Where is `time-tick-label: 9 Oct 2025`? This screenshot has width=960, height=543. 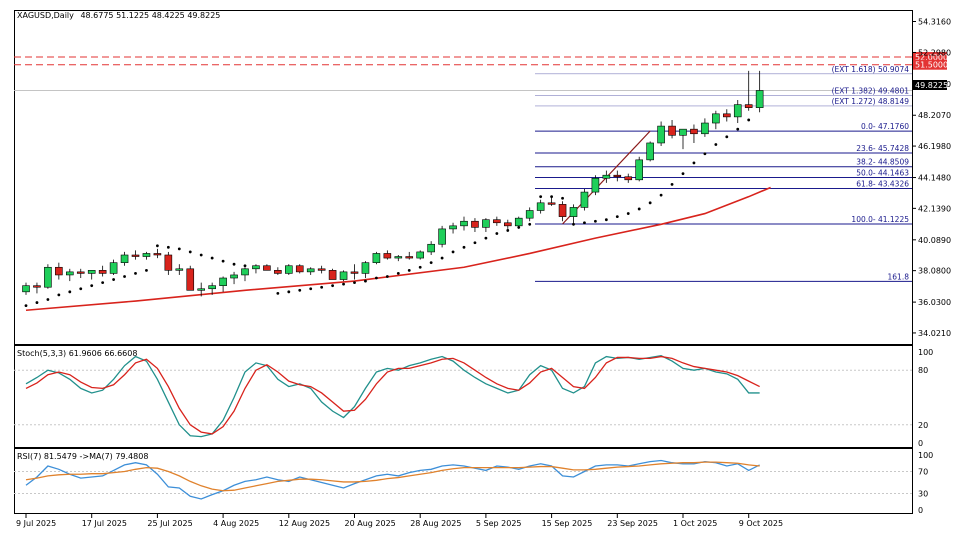
time-tick-label: 9 Oct 2025 is located at coordinates (761, 523).